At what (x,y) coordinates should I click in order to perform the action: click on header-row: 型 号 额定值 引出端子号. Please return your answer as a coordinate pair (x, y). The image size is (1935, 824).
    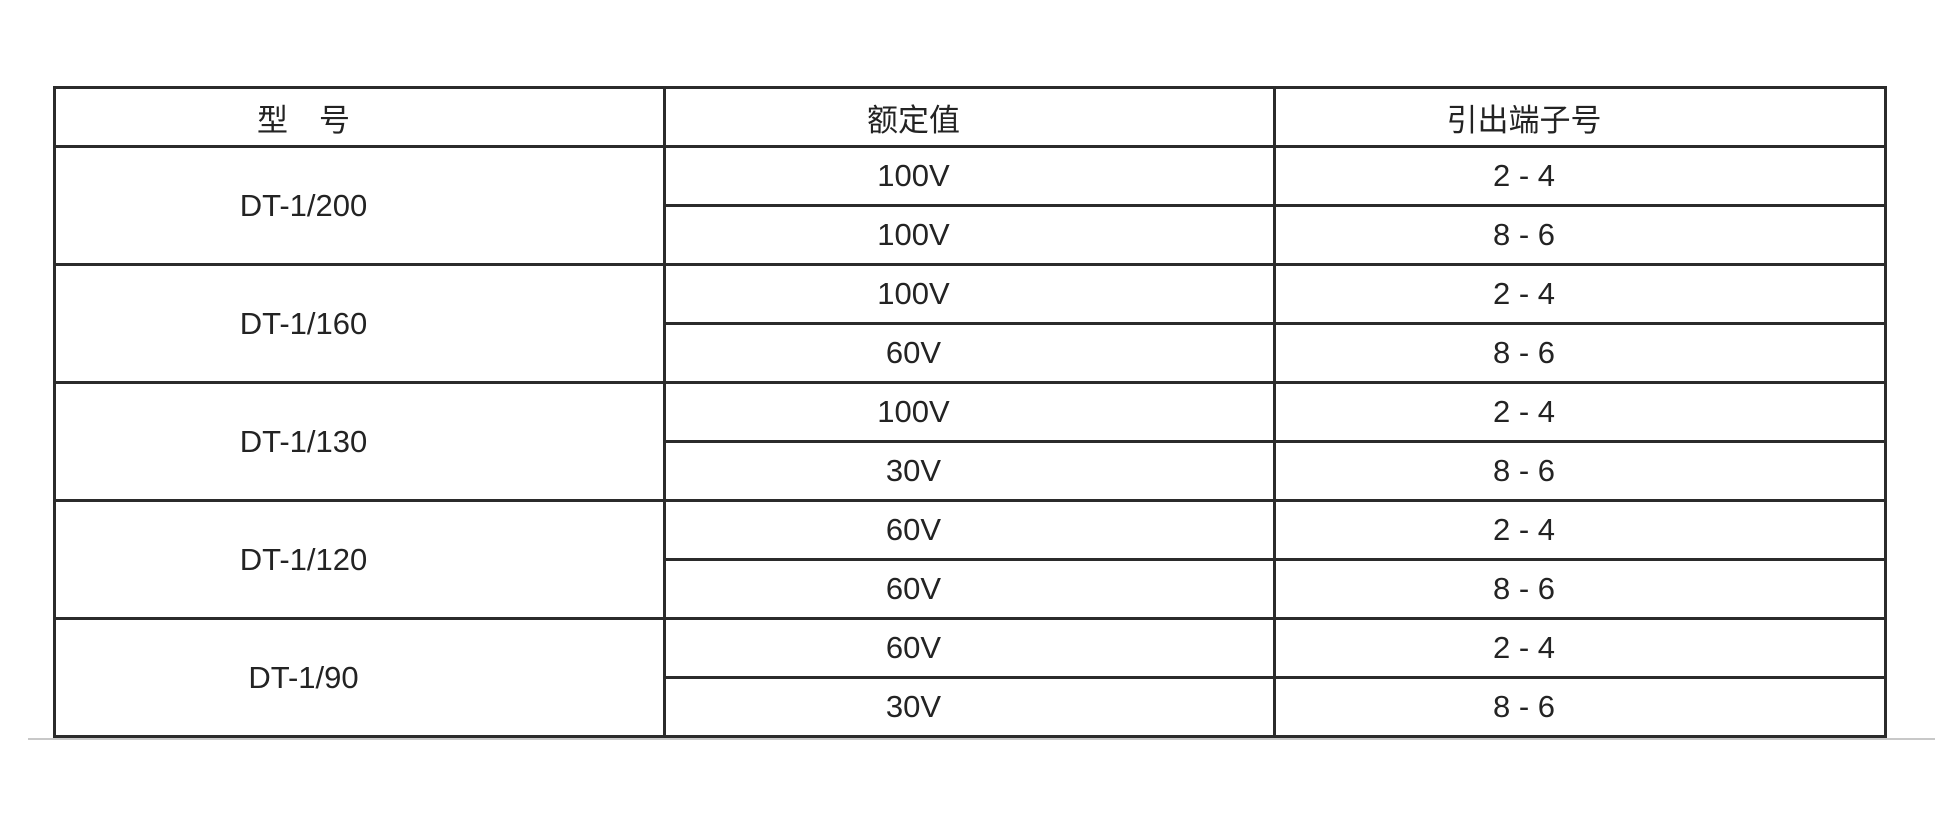
    Looking at the image, I should click on (970, 117).